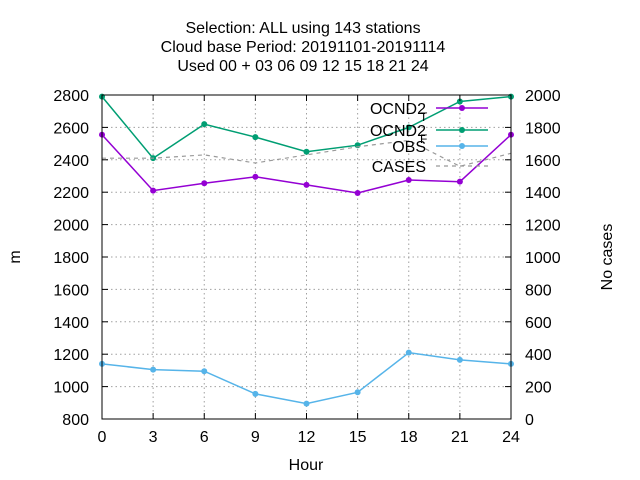 The width and height of the screenshot is (640, 480). What do you see at coordinates (543, 161) in the screenshot?
I see `y2-tick-label: 1600` at bounding box center [543, 161].